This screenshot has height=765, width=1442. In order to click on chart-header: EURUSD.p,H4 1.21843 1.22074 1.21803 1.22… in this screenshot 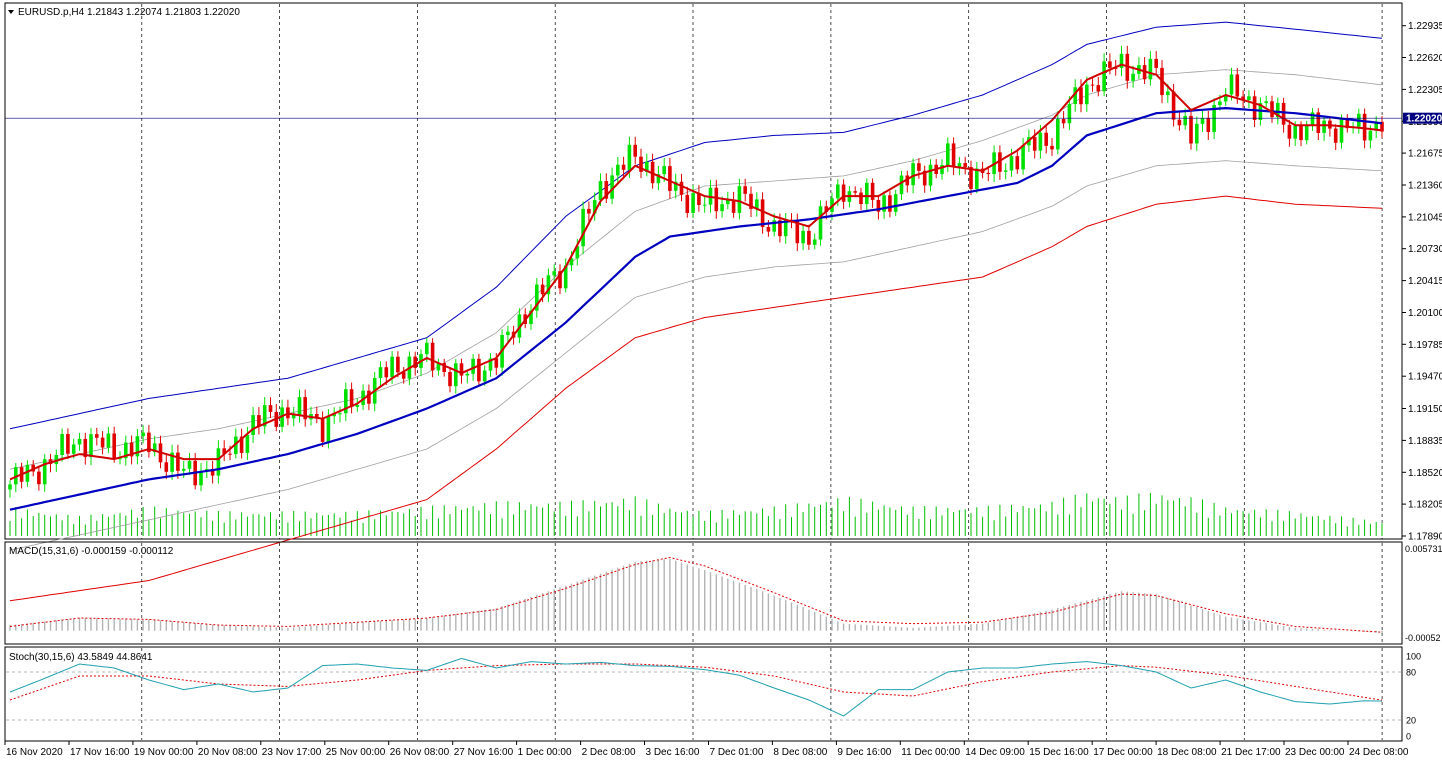, I will do `click(124, 12)`.